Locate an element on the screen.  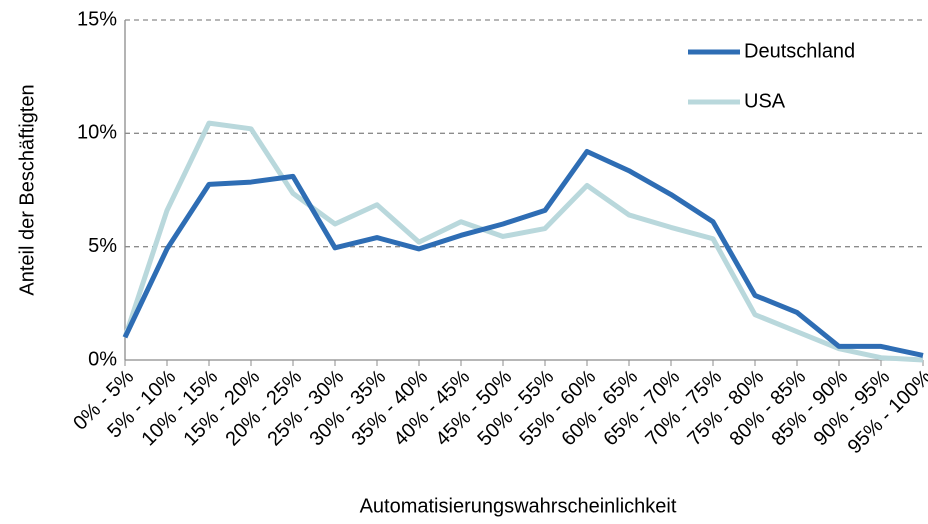
legend-label: USA is located at coordinates (765, 101).